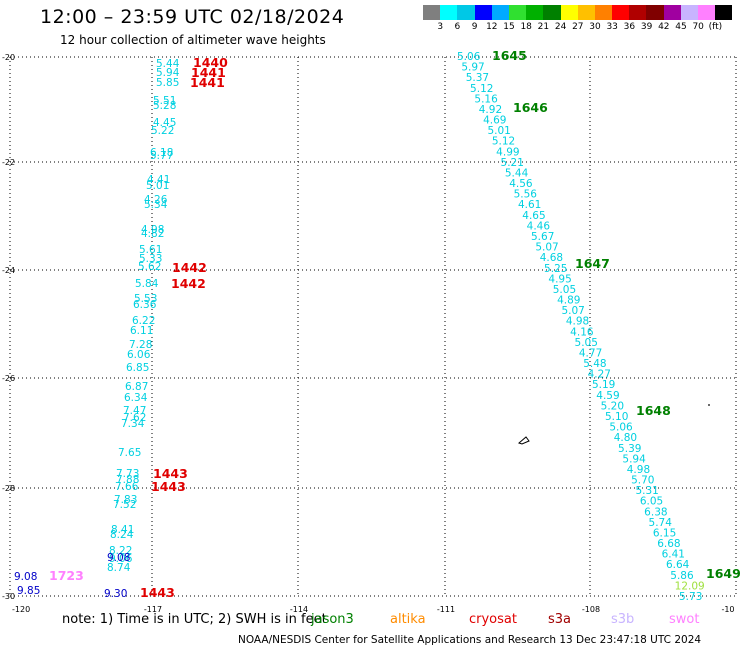  I want to click on wave-height-value: 9.08, so click(118, 558).